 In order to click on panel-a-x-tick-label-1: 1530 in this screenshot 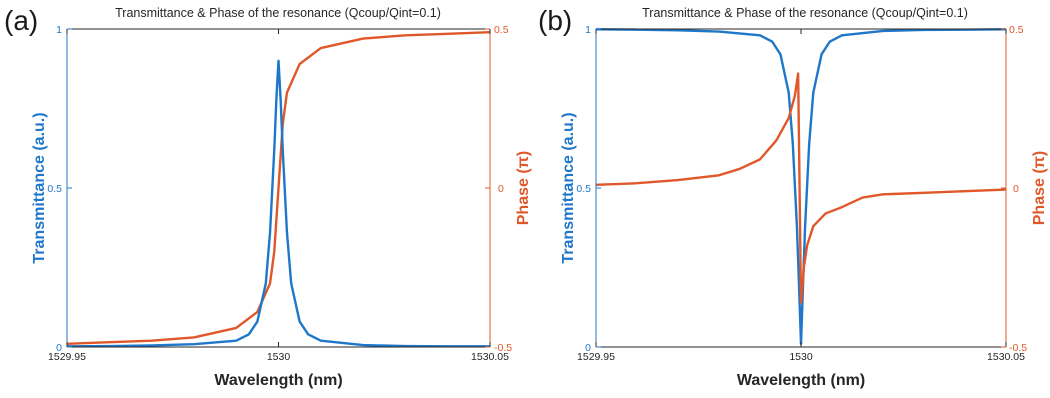, I will do `click(279, 357)`.